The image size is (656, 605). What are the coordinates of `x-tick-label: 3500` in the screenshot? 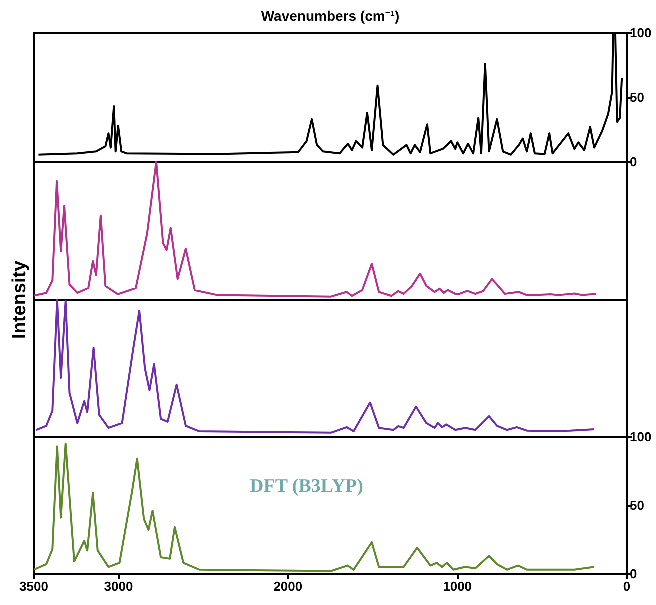 It's located at (34, 586).